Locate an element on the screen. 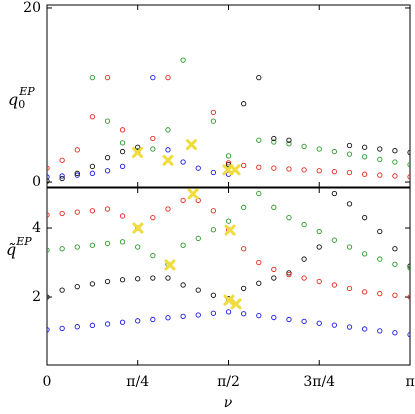  top-y-label: q0EP is located at coordinates (21, 98).